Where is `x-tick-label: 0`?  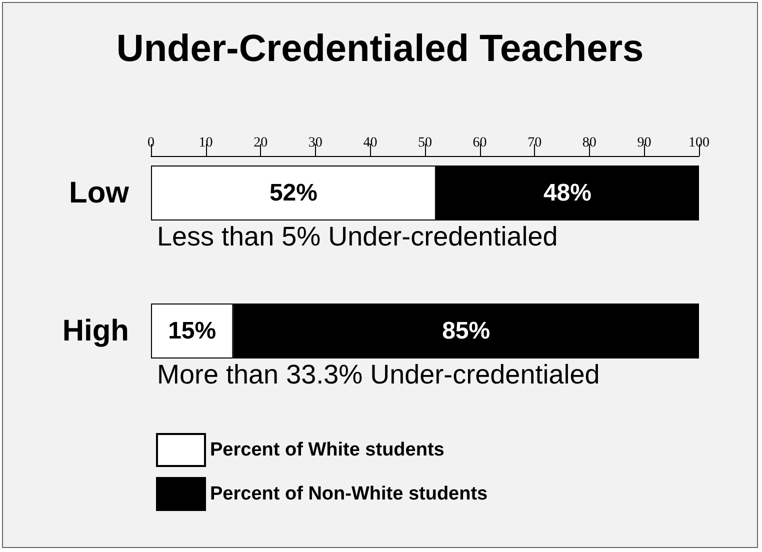 x-tick-label: 0 is located at coordinates (151, 143).